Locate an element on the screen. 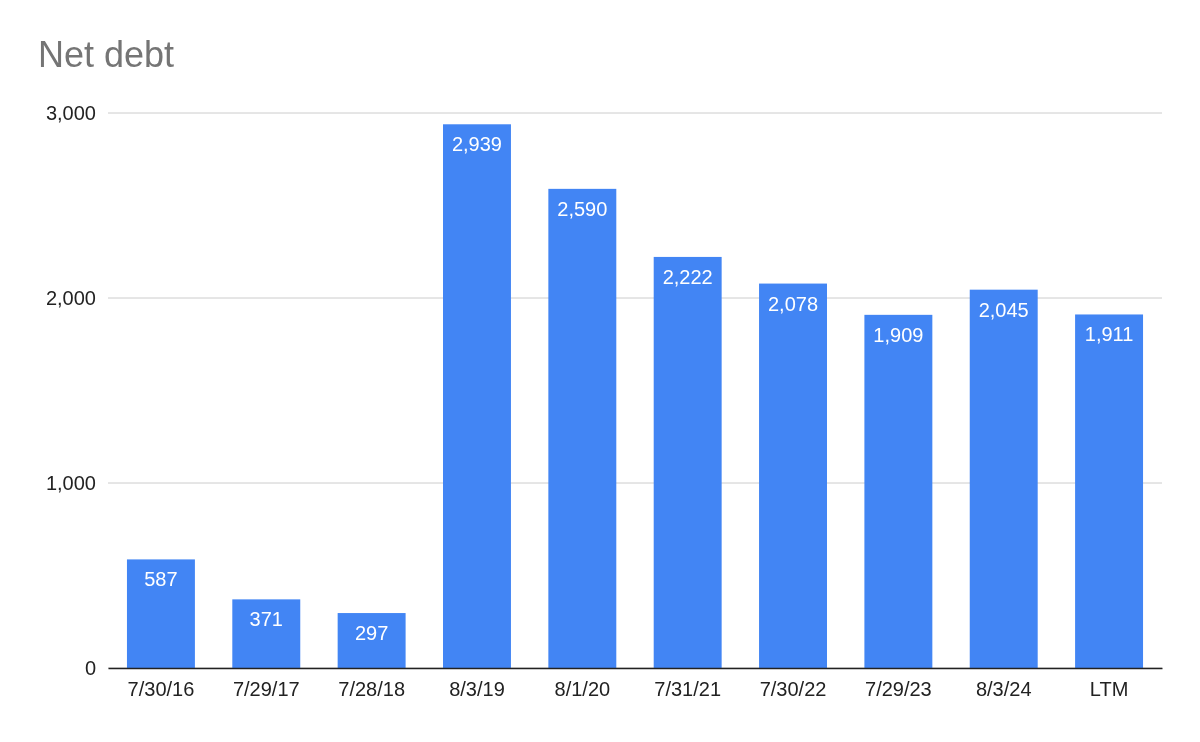 This screenshot has height=742, width=1200. data-label: 1,909 is located at coordinates (898, 334).